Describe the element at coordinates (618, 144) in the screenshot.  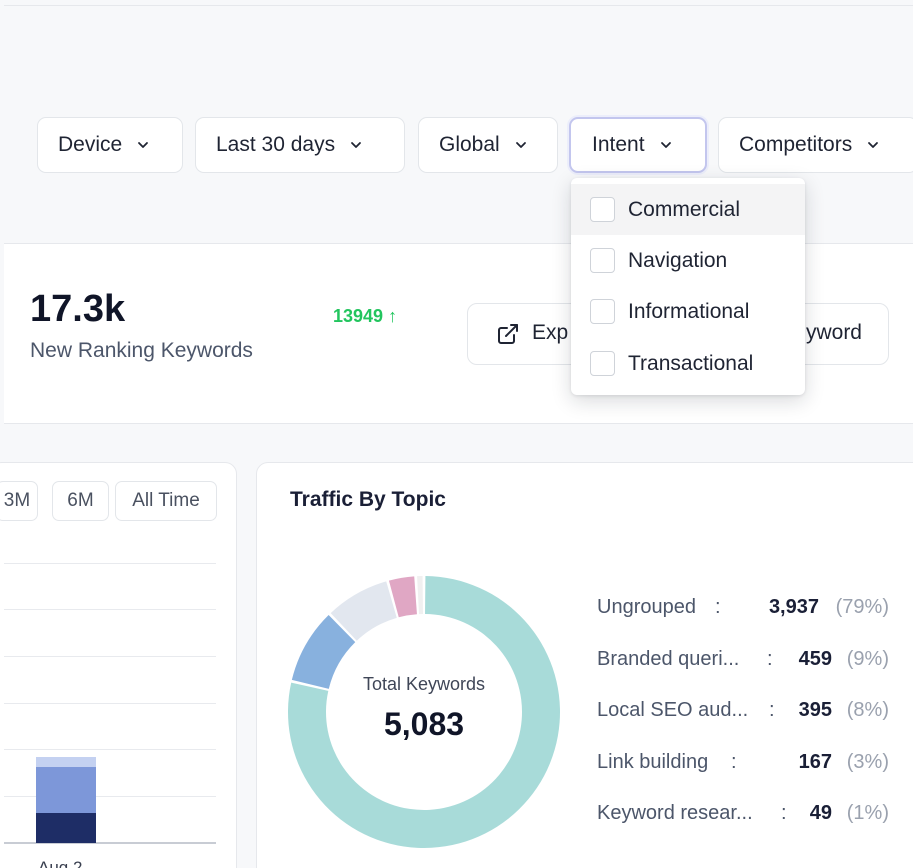
I see `intent-filter-label: Intent` at that location.